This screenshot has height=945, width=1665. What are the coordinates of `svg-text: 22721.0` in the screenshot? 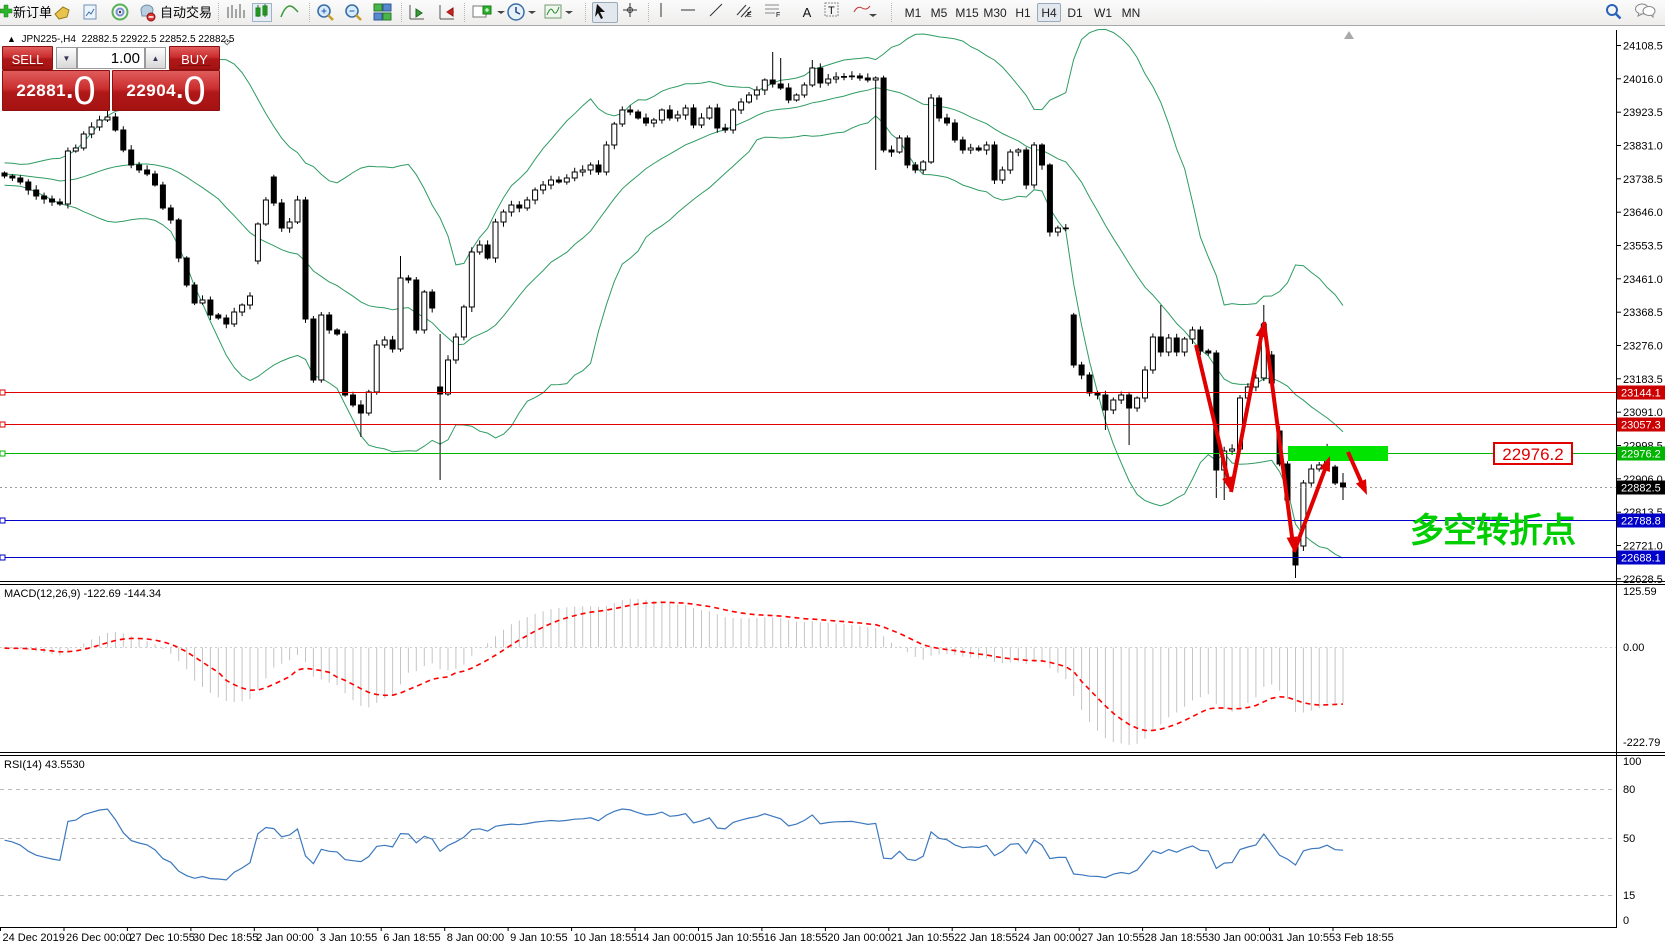 It's located at (1643, 547).